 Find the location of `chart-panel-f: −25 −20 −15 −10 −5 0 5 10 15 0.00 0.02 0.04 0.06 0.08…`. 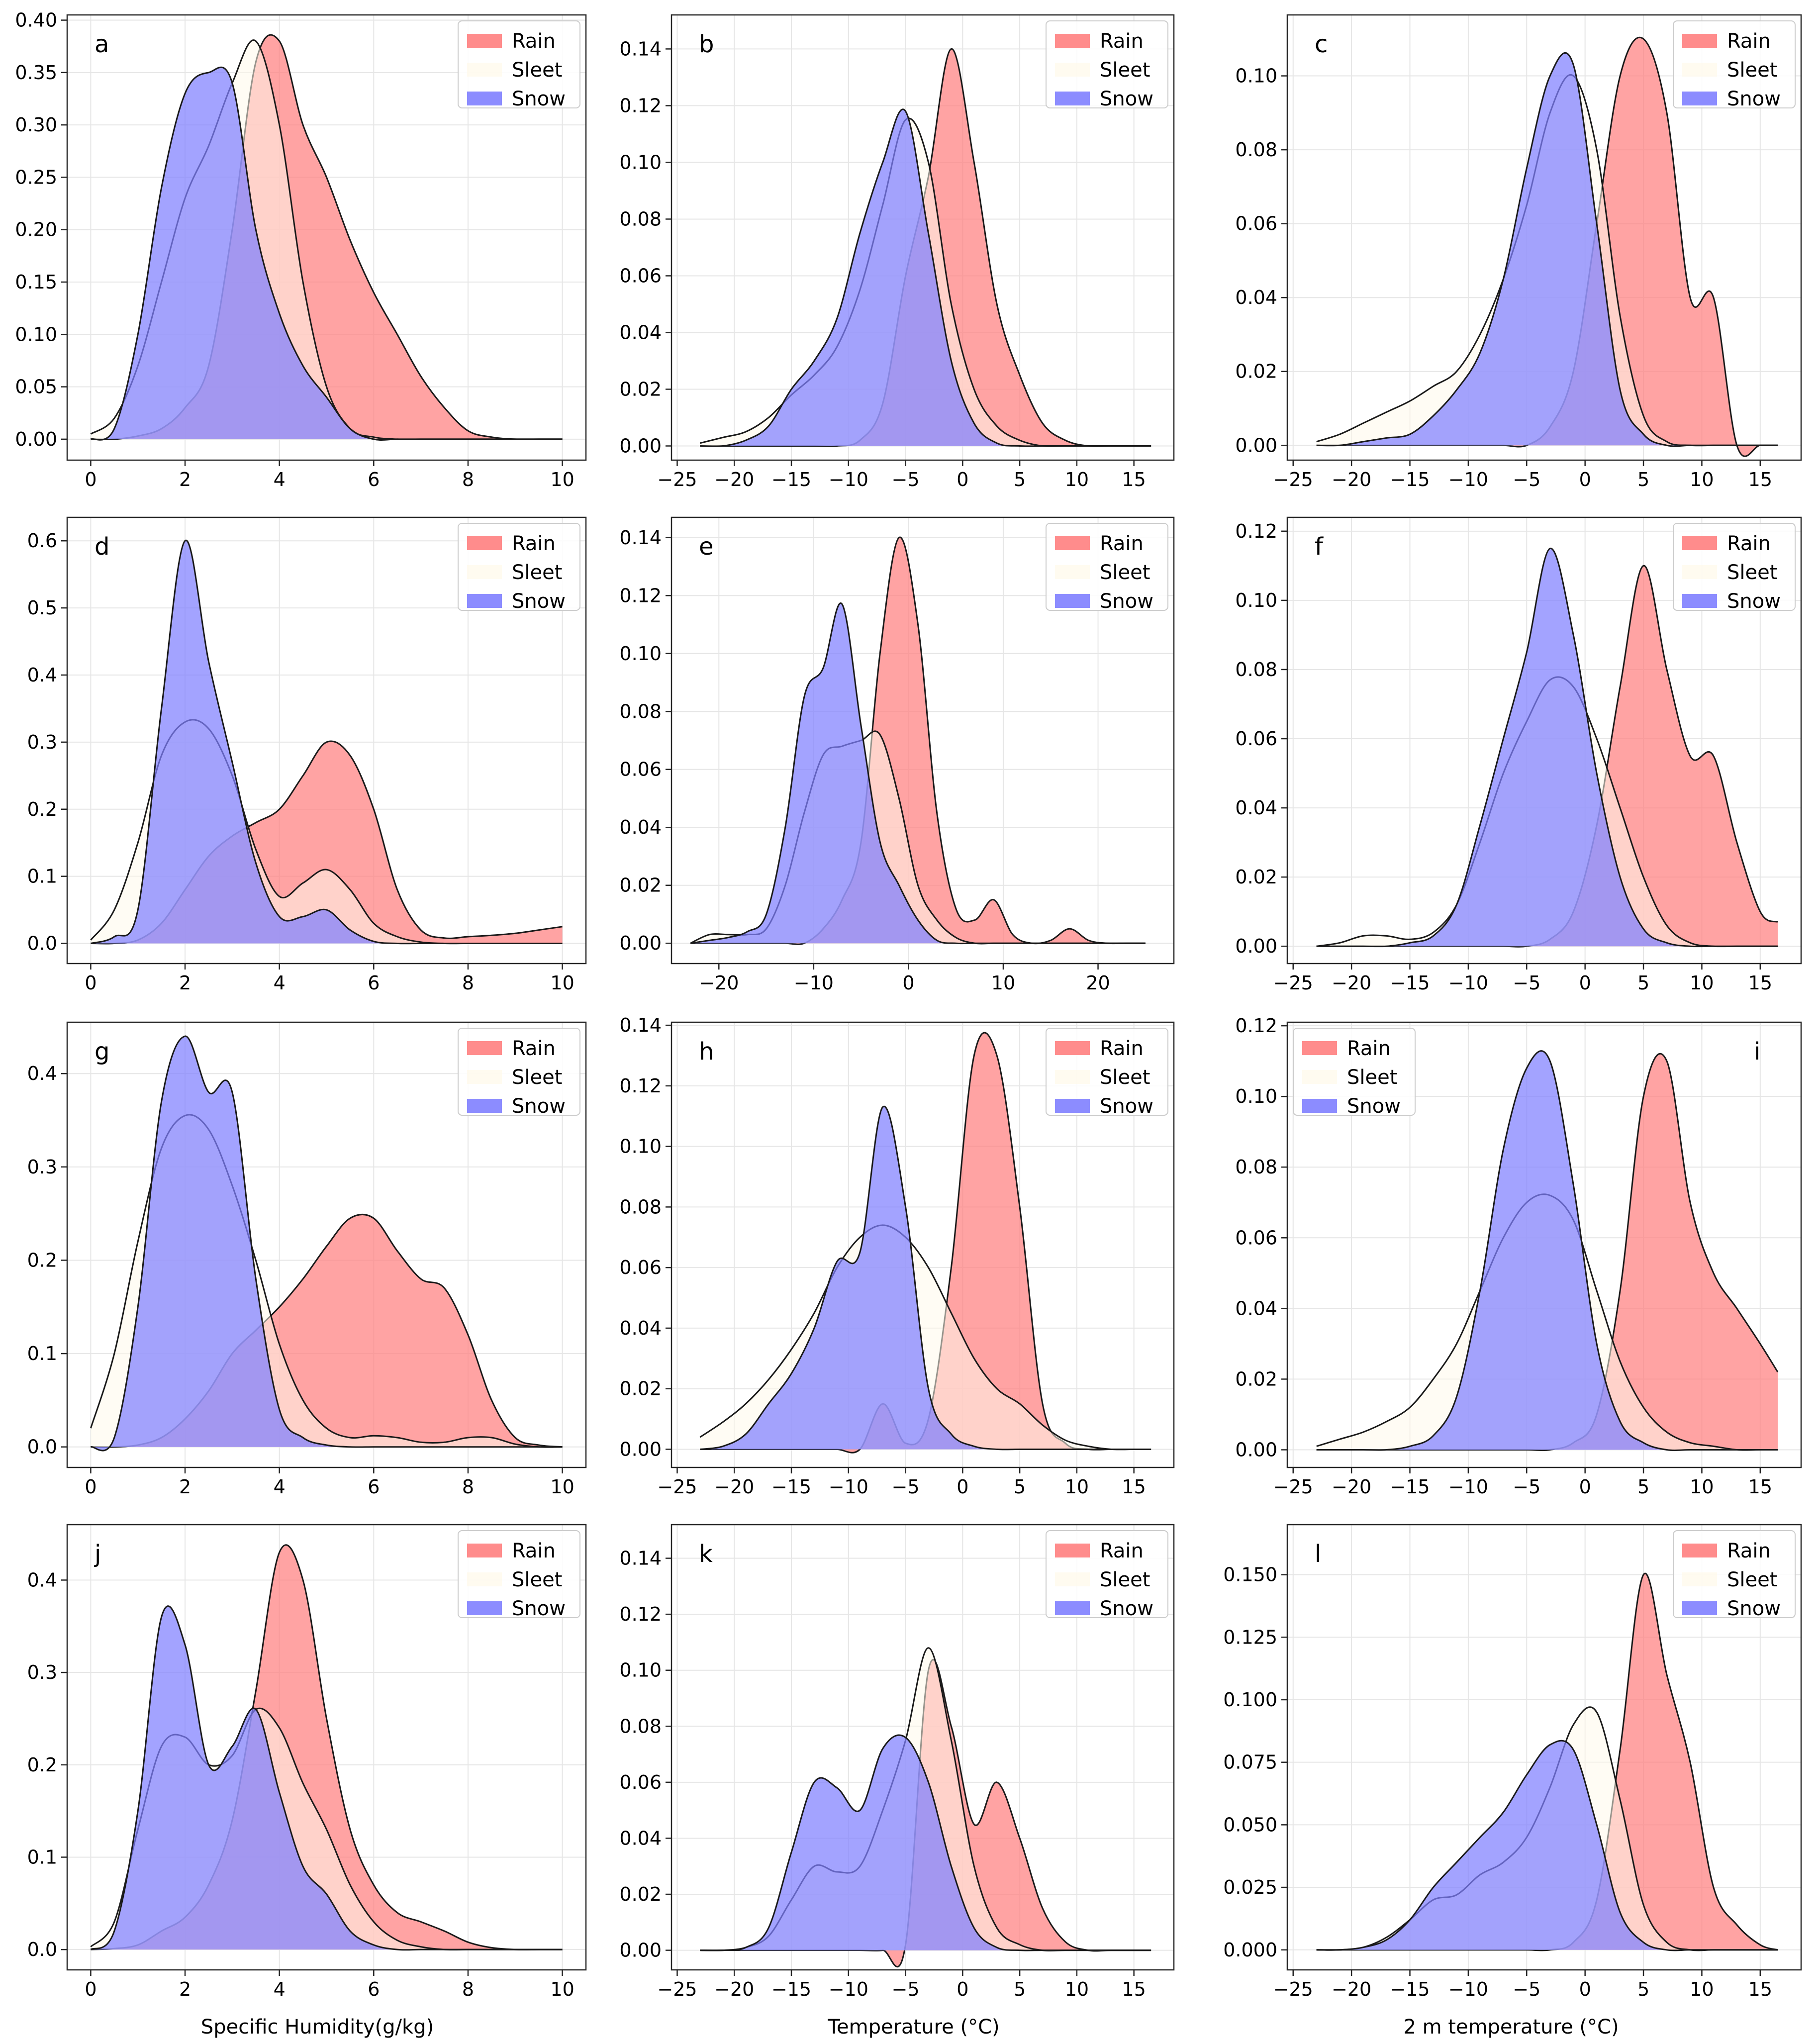

chart-panel-f: −25 −20 −15 −10 −5 0 5 10 15 0.00 0.02 0.04 0.06 0.08… is located at coordinates (1518, 755).